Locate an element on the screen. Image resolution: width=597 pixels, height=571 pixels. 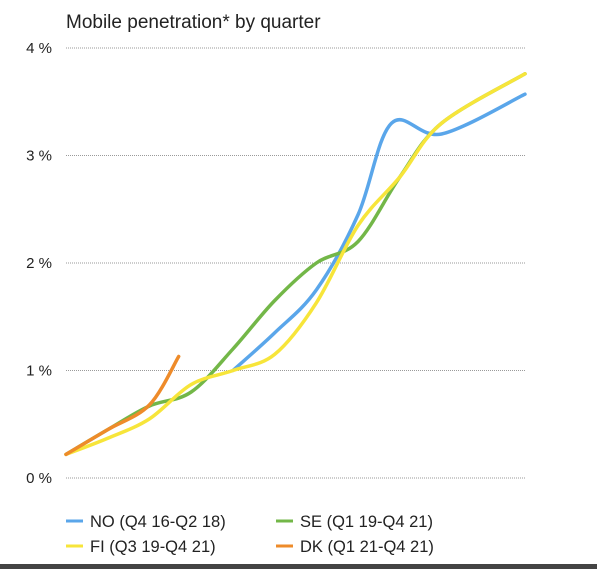
y-tick-label: 2 % is located at coordinates (39, 263).